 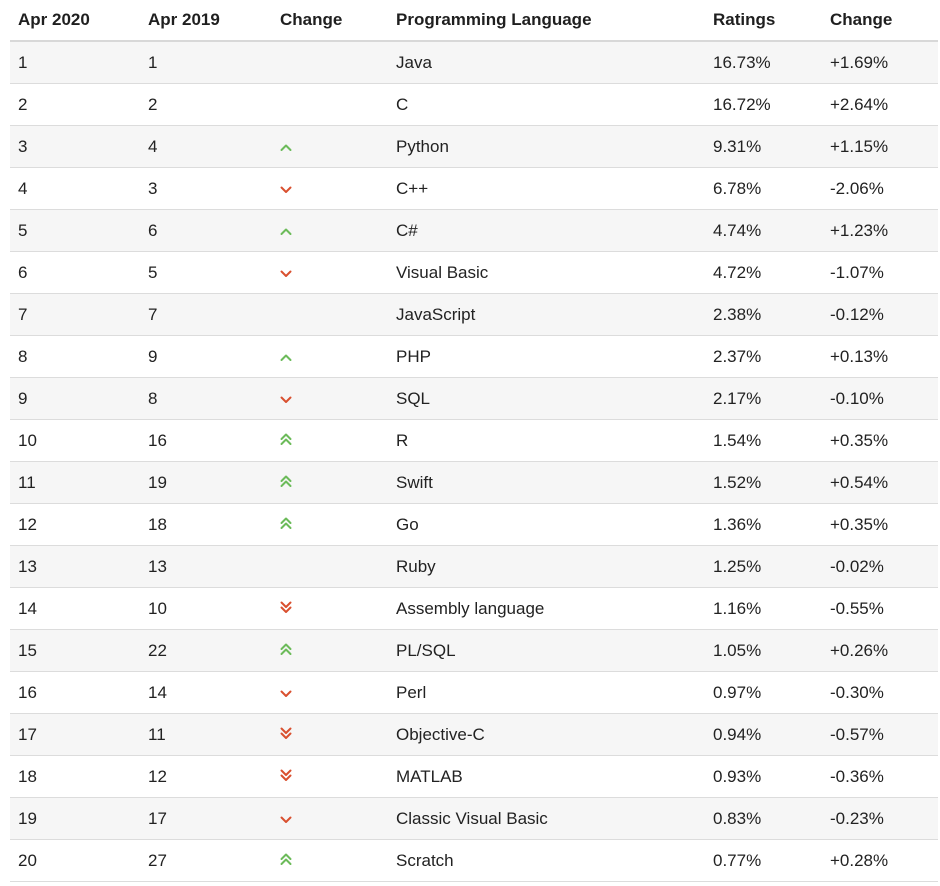 What do you see at coordinates (75, 440) in the screenshot?
I see `rank-2020-cell: 10` at bounding box center [75, 440].